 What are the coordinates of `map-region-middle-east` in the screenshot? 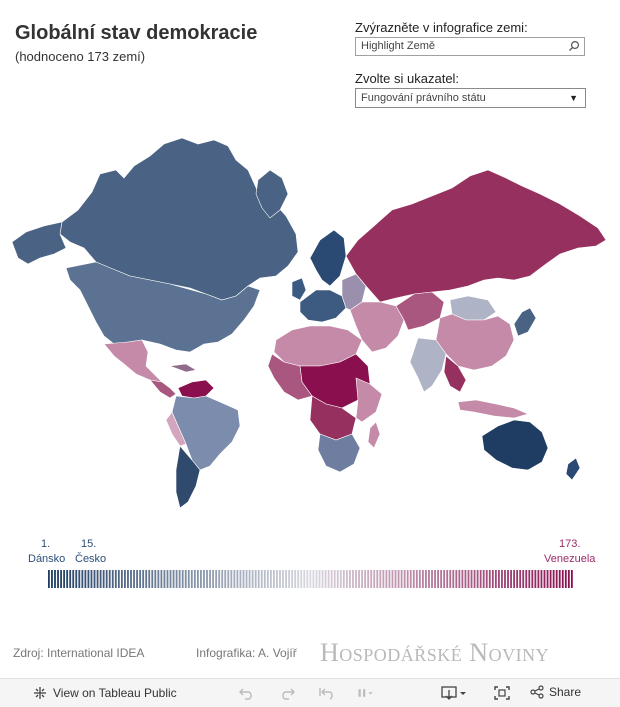 It's located at (377, 327).